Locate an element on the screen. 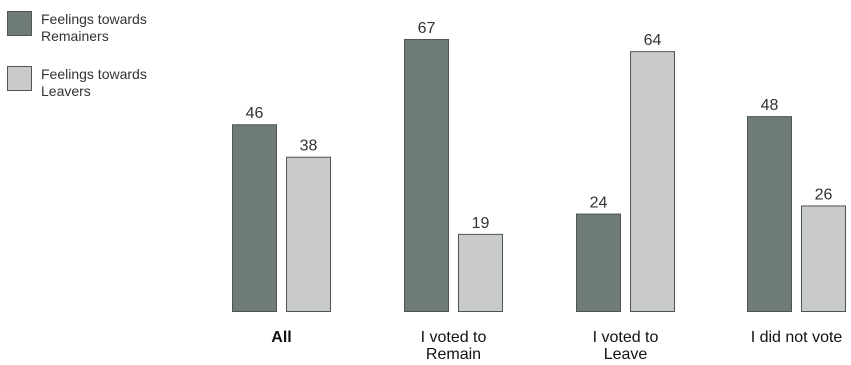 Image resolution: width=851 pixels, height=365 pixels. category-label-4-line-1: I did not vote is located at coordinates (797, 337).